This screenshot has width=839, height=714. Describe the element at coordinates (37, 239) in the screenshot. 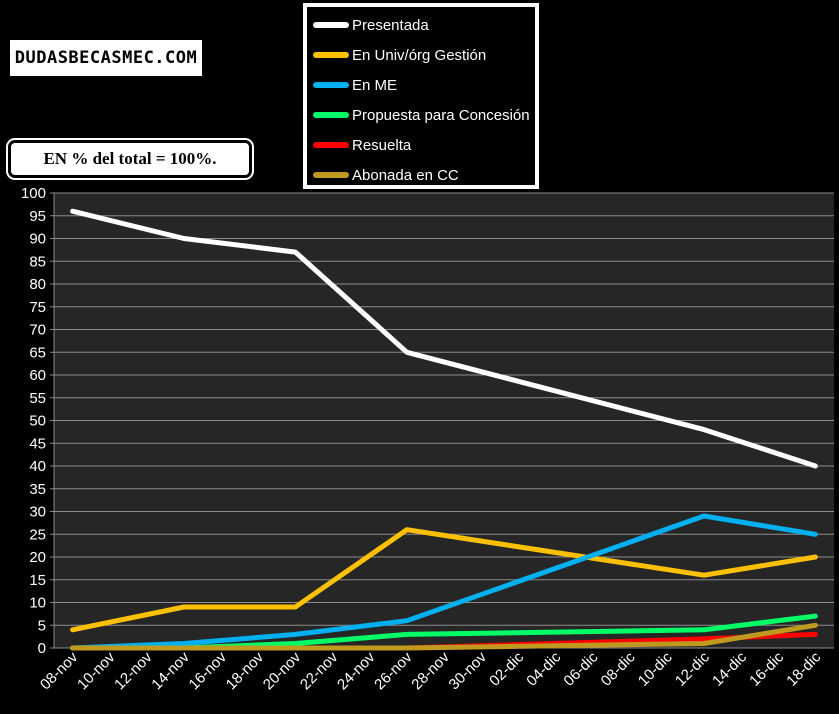

I see `y-tick-label: 90` at that location.